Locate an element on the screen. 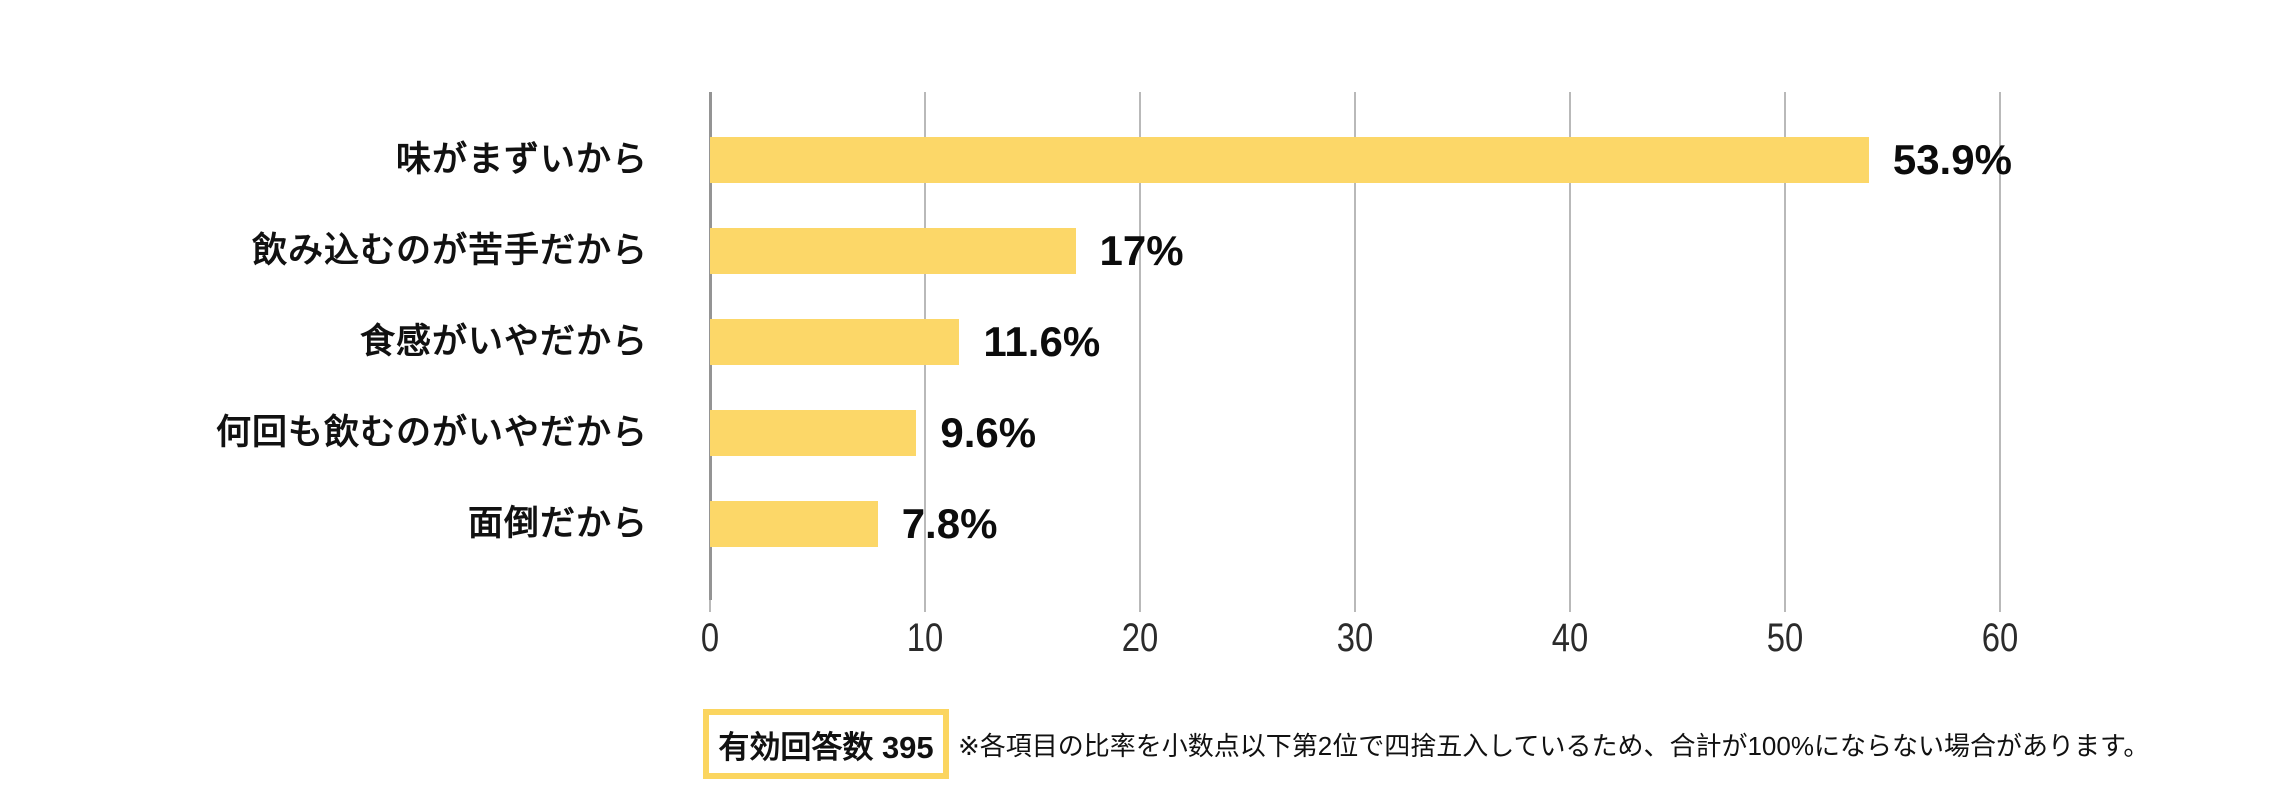  valid-responses-label: 有効回答数 395 is located at coordinates (826, 747).